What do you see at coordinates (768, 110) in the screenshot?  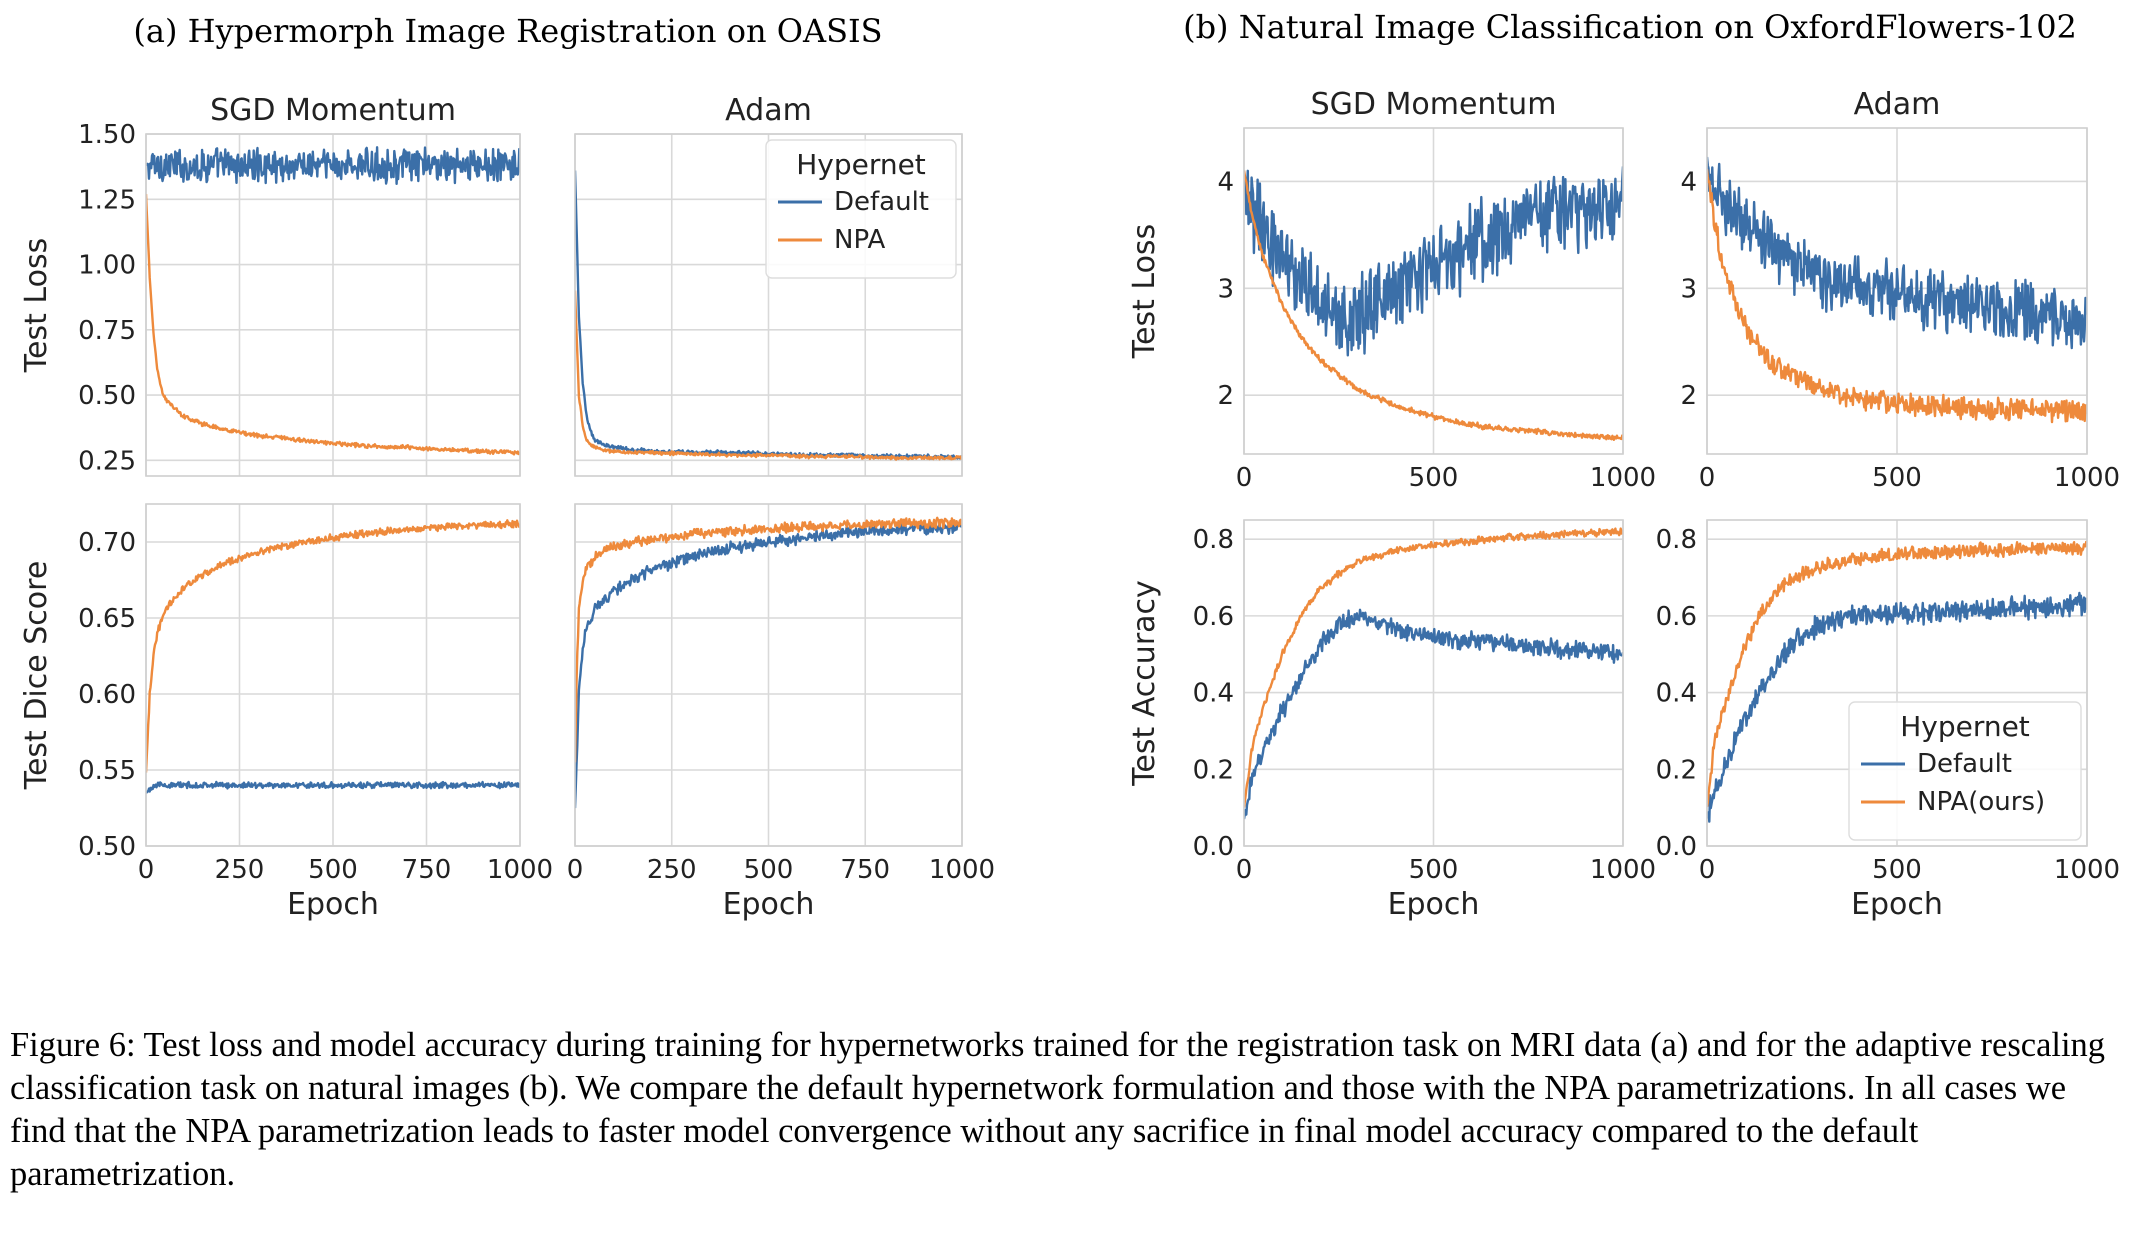 I see `panel-title: Adam` at bounding box center [768, 110].